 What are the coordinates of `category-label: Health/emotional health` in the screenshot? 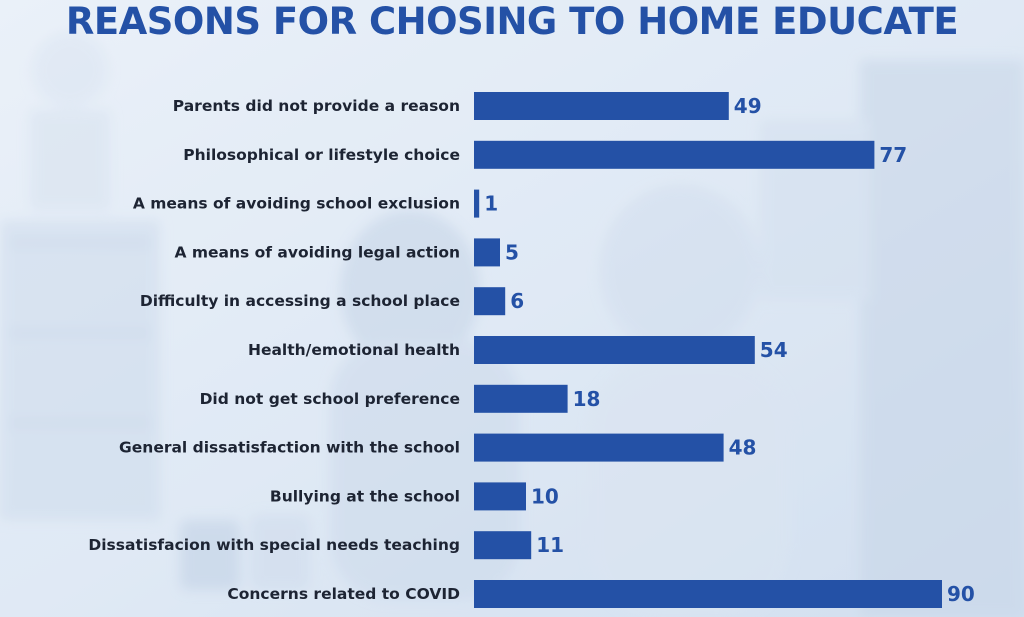 It's located at (354, 350).